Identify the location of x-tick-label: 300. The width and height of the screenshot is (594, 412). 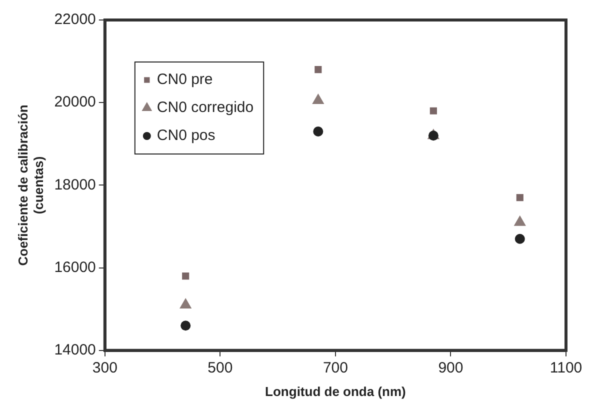
(105, 368).